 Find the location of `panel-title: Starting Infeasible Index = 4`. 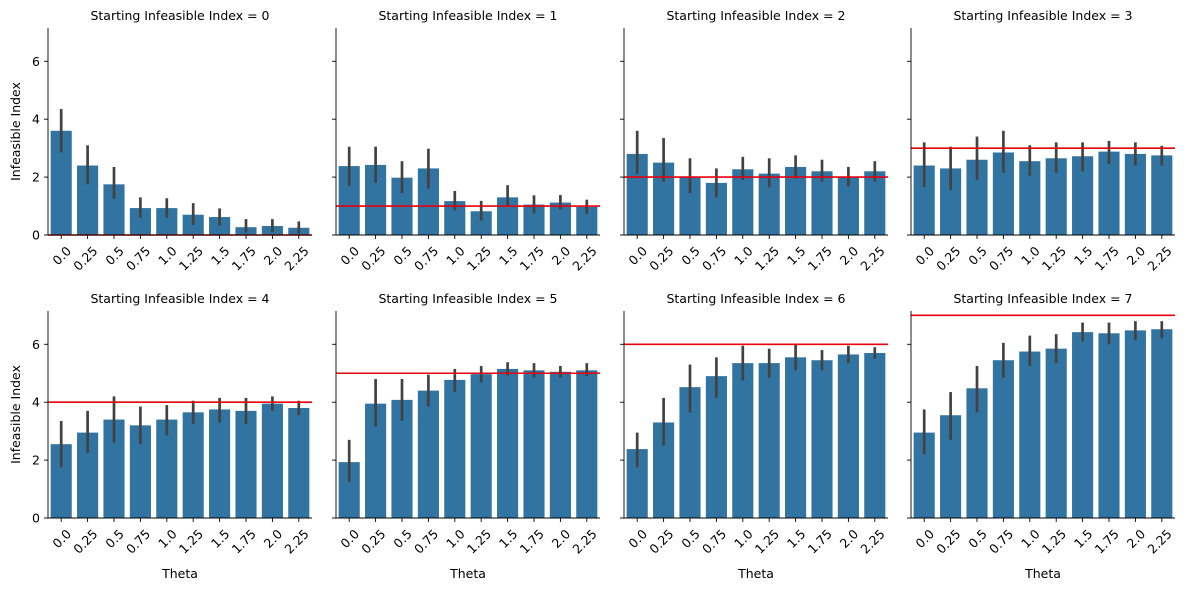

panel-title: Starting Infeasible Index = 4 is located at coordinates (179, 298).